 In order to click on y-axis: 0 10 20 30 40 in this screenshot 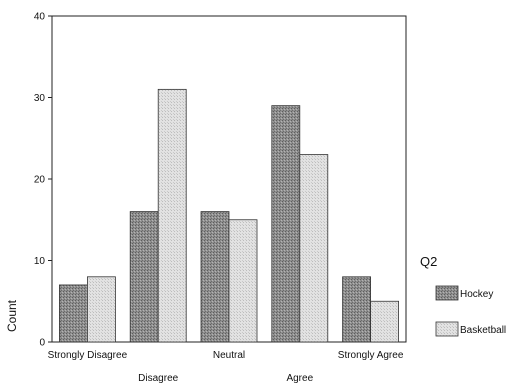, I will do `click(43, 180)`.